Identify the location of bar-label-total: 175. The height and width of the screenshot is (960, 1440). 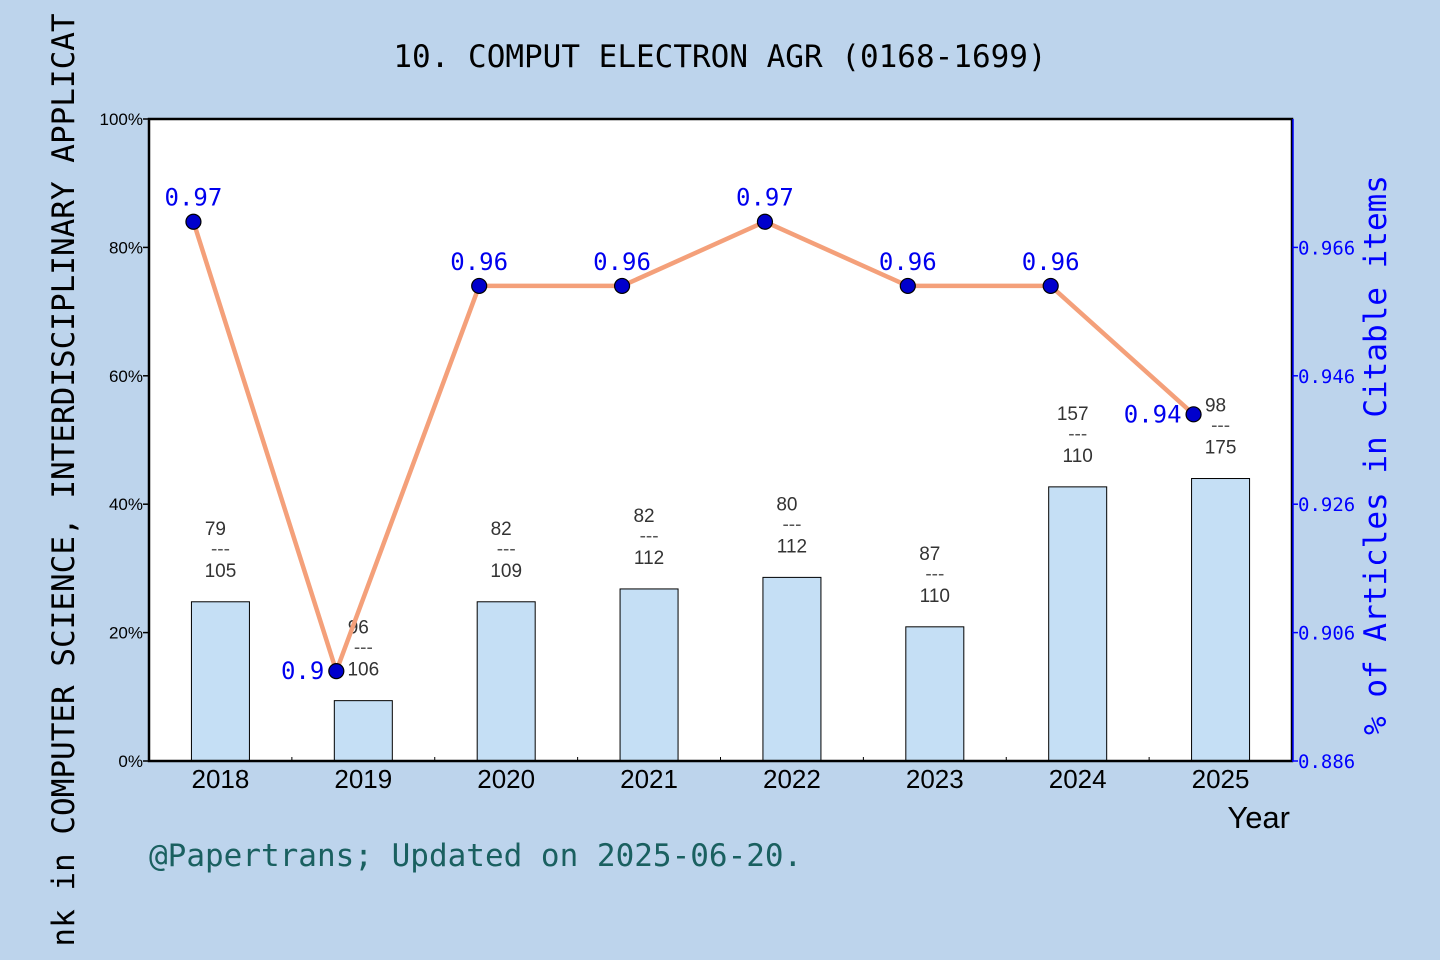
(1221, 448).